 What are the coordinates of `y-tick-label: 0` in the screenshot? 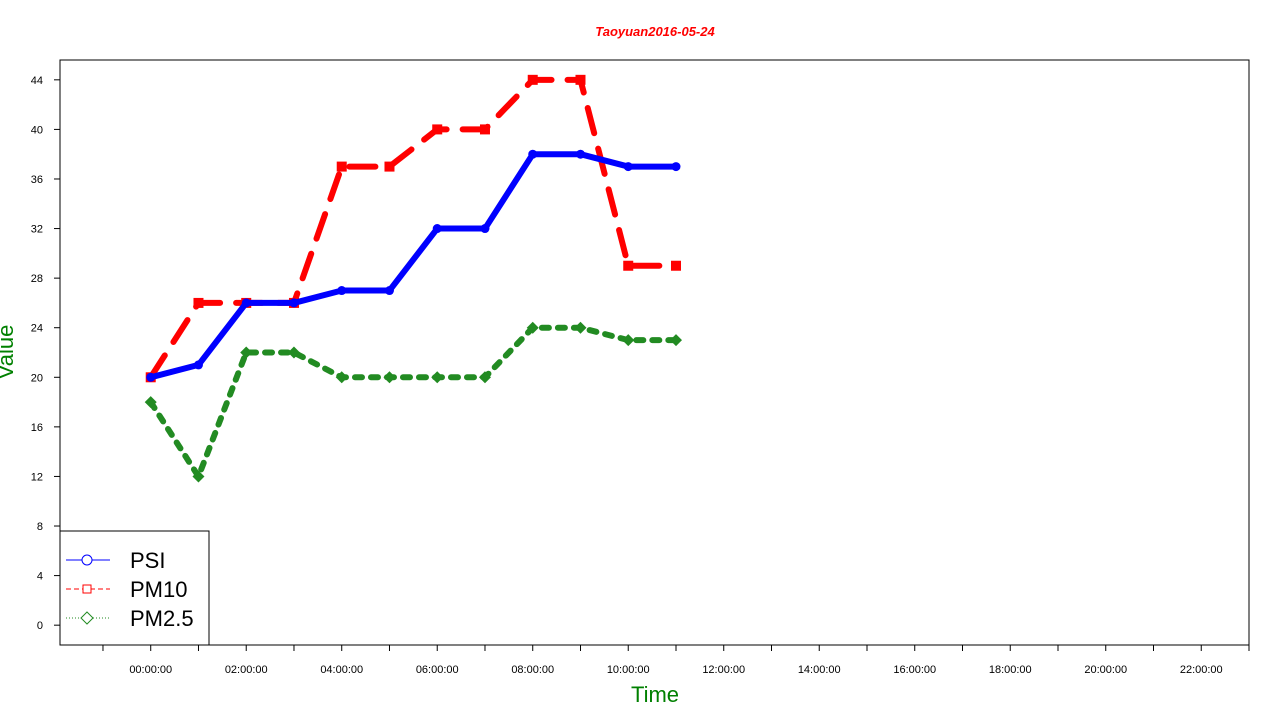 It's located at (40, 626).